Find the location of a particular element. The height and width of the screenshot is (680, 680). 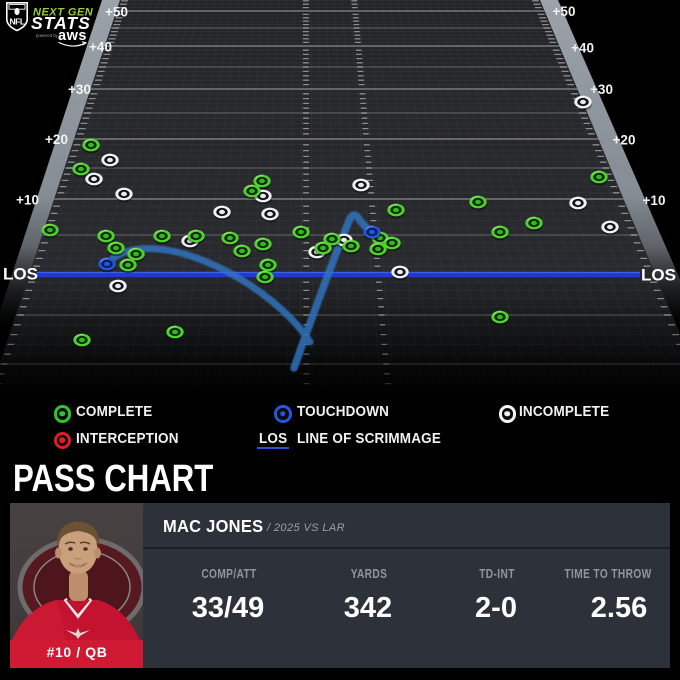

svg-text: NEXT GEN is located at coordinates (63, 13).